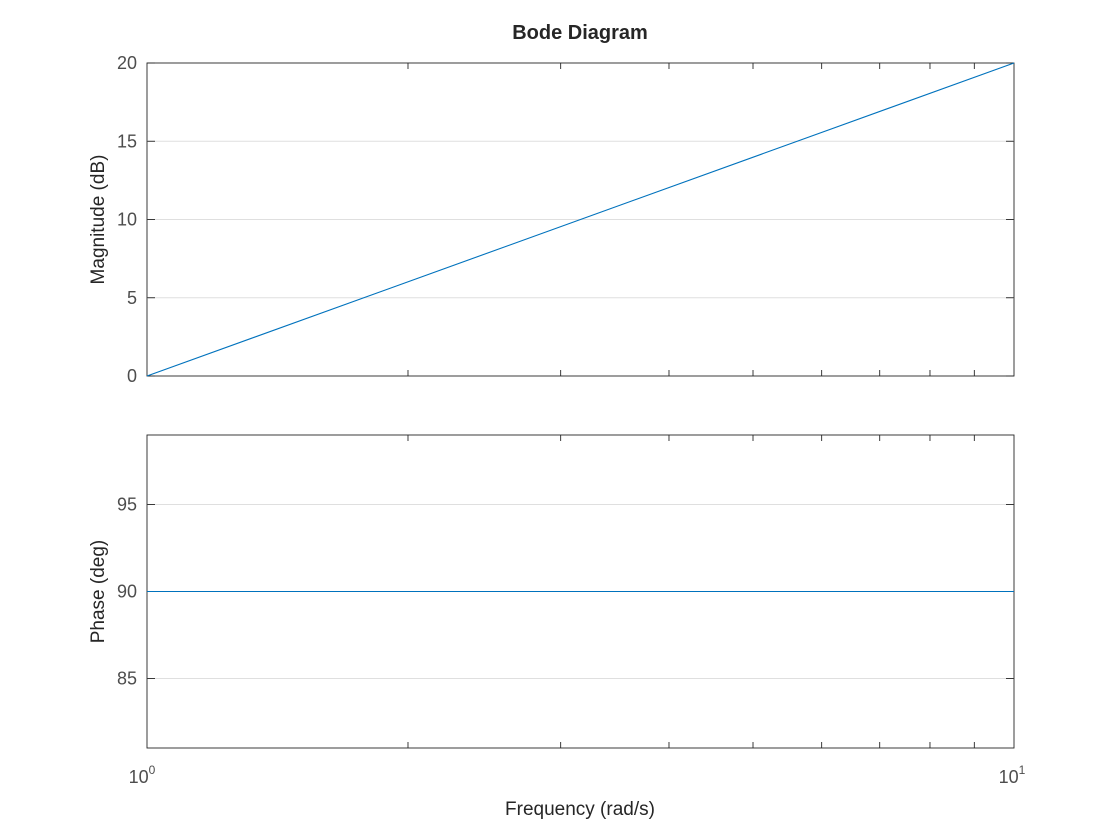 The image size is (1120, 840). I want to click on phase-ytick-label: 85, so click(127, 678).